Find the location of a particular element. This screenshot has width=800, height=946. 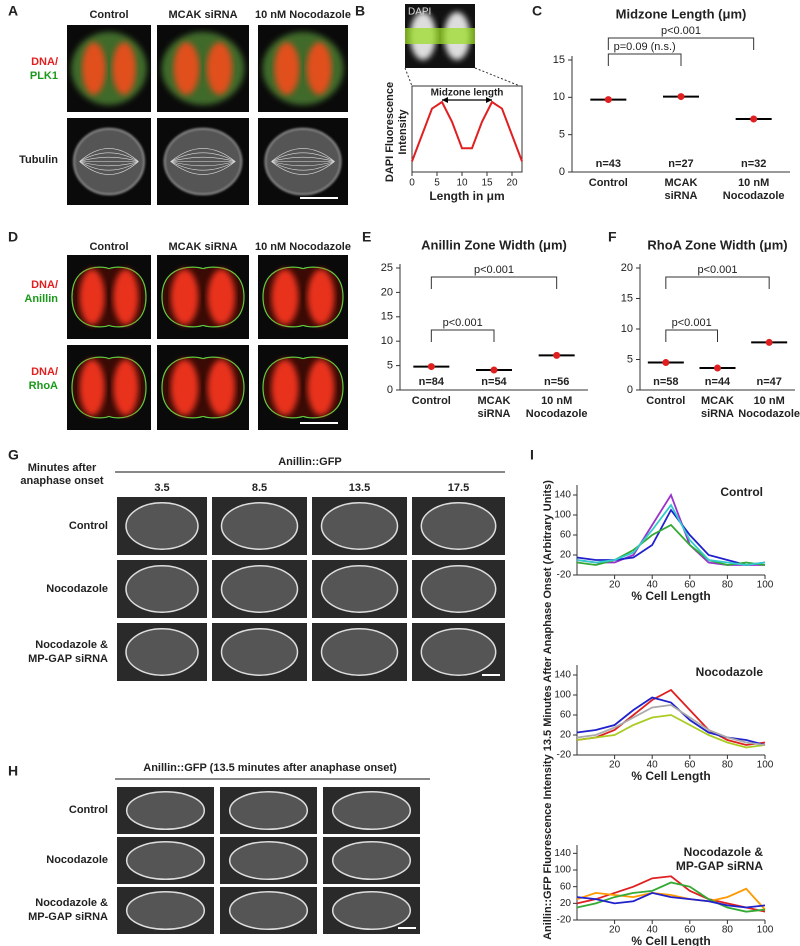

profile-line is located at coordinates (467, 131).